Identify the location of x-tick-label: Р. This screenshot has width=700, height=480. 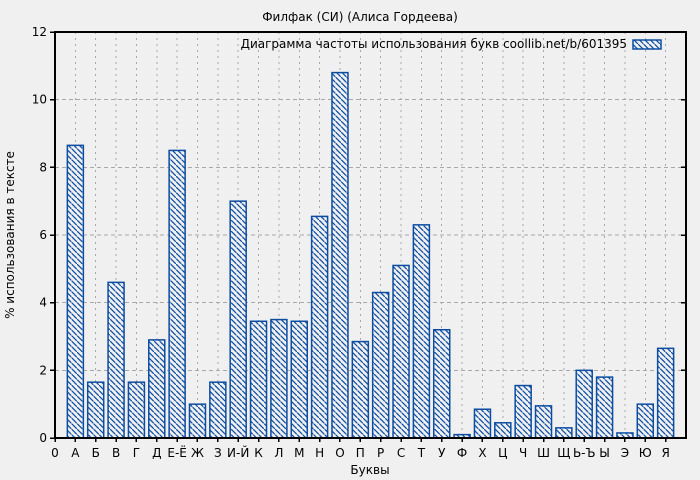
(380, 453).